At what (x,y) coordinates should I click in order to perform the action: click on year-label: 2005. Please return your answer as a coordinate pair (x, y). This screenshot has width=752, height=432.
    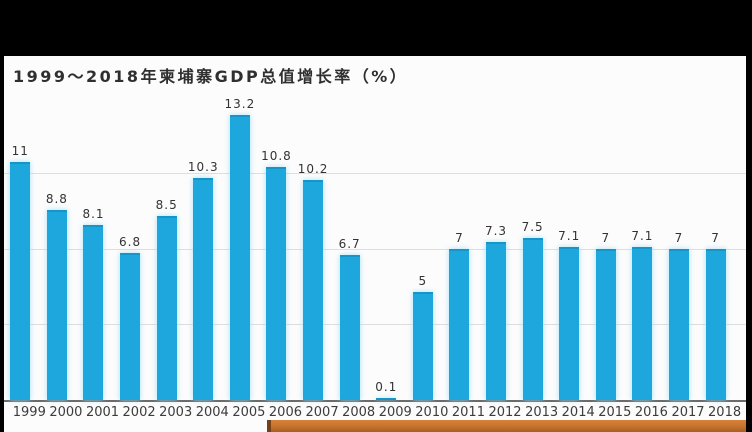
    Looking at the image, I should click on (249, 412).